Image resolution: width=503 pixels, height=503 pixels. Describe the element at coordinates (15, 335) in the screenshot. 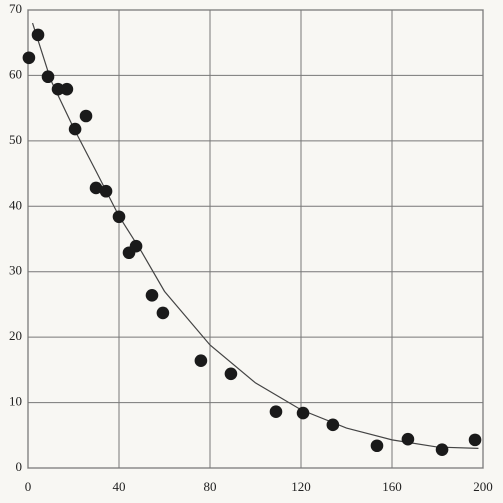

I see `y-tick-label: 20` at that location.